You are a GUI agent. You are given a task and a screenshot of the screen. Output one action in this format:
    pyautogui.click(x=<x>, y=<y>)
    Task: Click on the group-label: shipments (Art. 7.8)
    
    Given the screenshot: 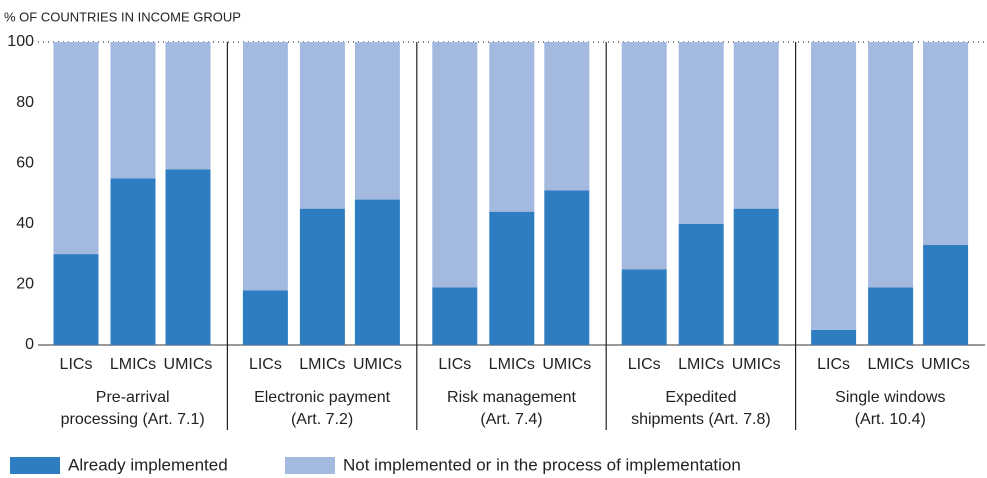 What is the action you would take?
    pyautogui.click(x=701, y=419)
    